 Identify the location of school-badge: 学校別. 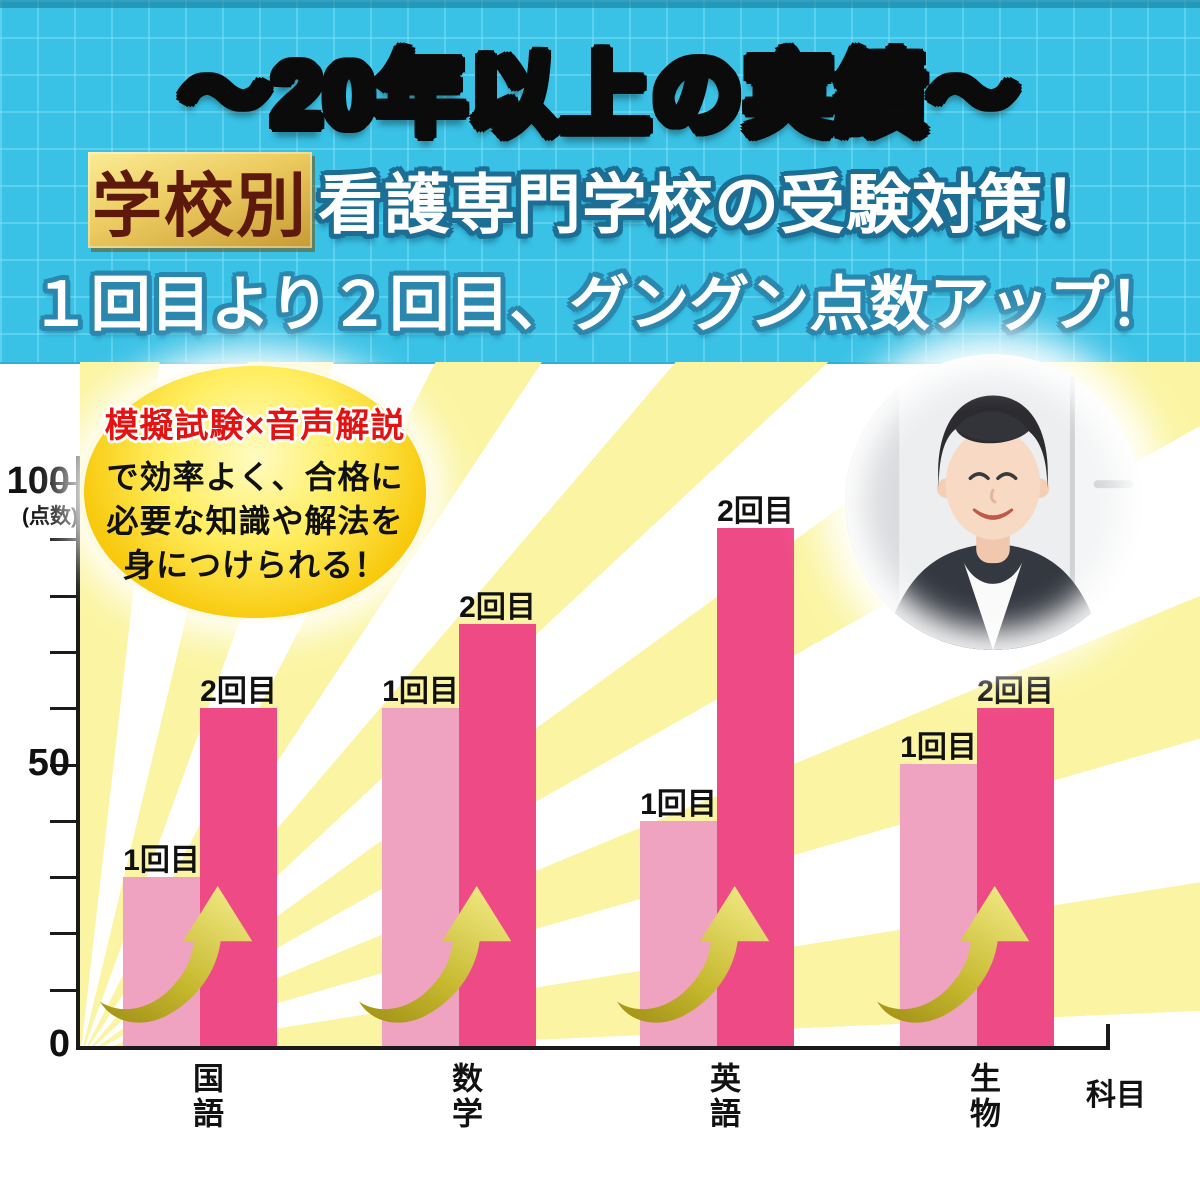
(200, 200).